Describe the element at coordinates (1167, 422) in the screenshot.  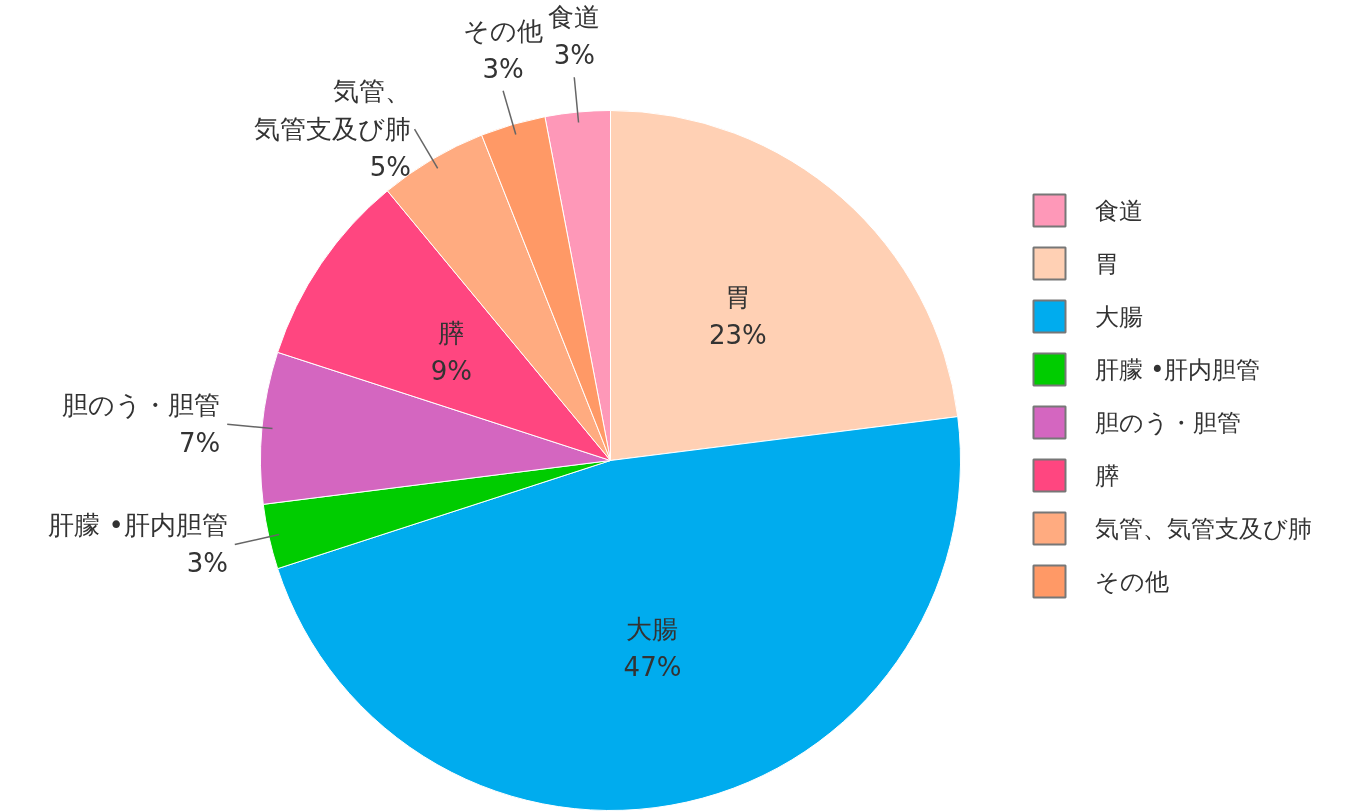
I see `legend-label: 胆のう・胆管` at that location.